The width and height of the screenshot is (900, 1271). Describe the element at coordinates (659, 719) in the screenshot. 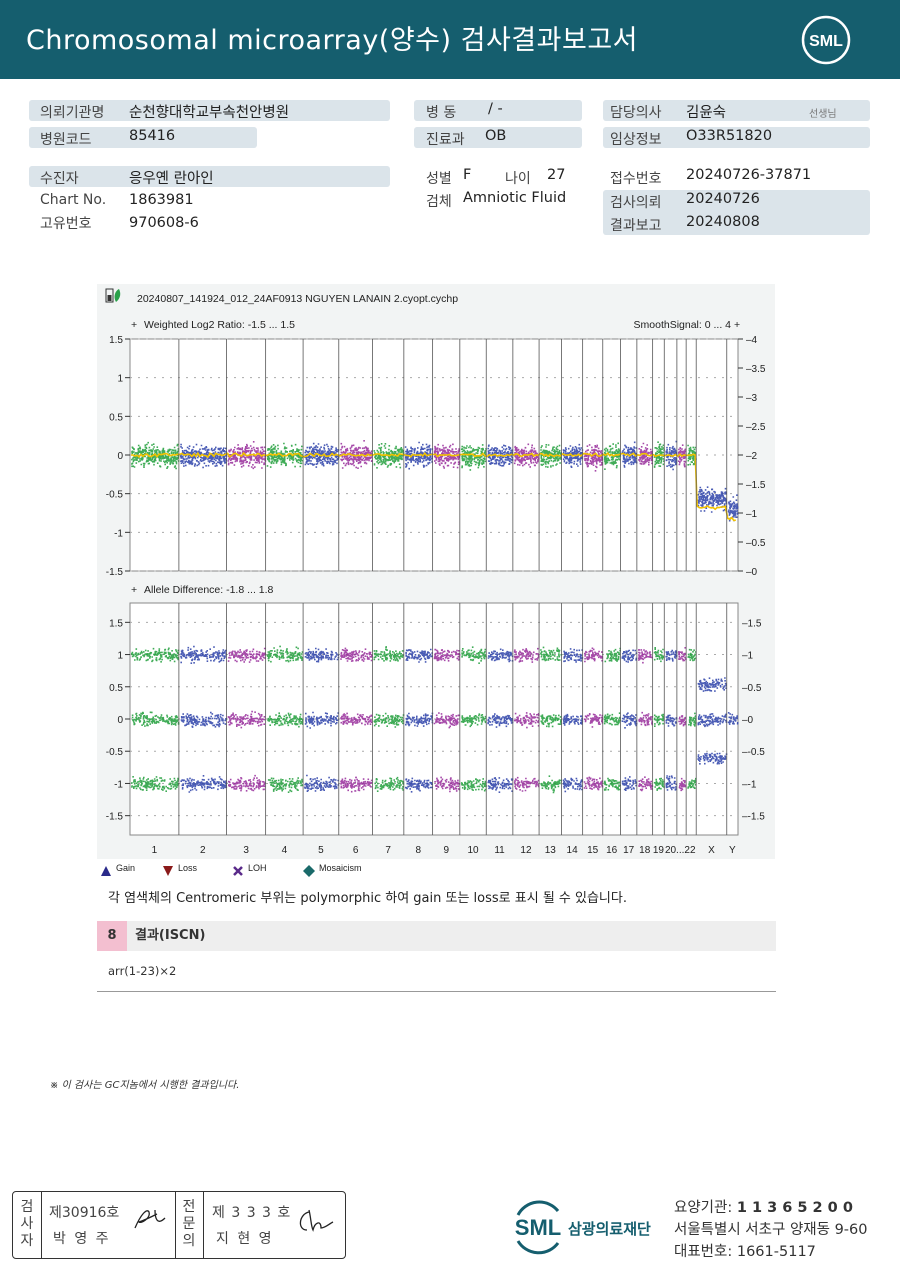

I see `allele-points-chr19` at that location.